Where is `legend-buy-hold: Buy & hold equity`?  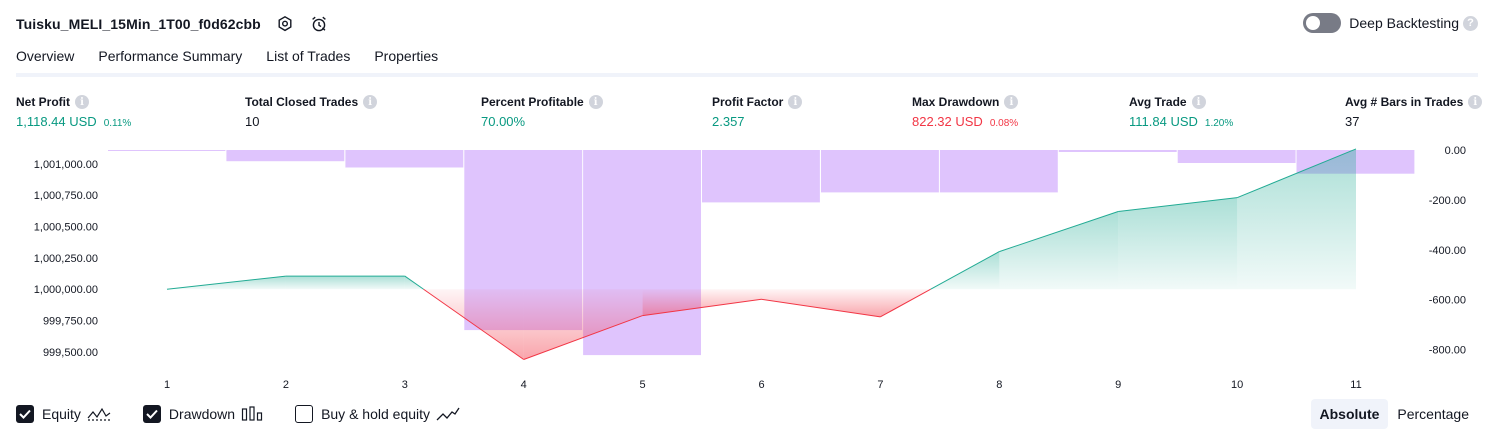
legend-buy-hold: Buy & hold equity is located at coordinates (377, 414).